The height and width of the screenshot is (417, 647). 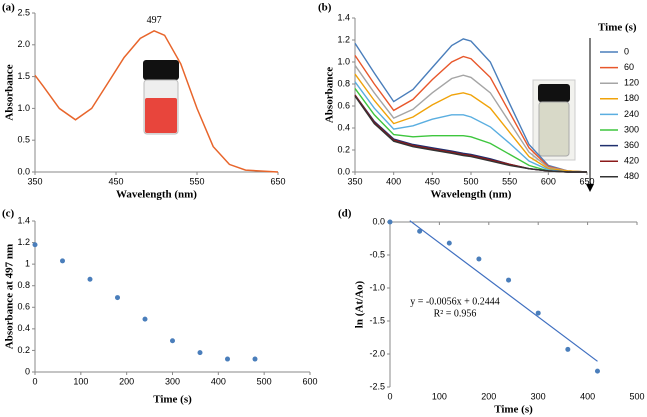 What do you see at coordinates (377, 254) in the screenshot?
I see `y-tick-label: -0.5` at bounding box center [377, 254].